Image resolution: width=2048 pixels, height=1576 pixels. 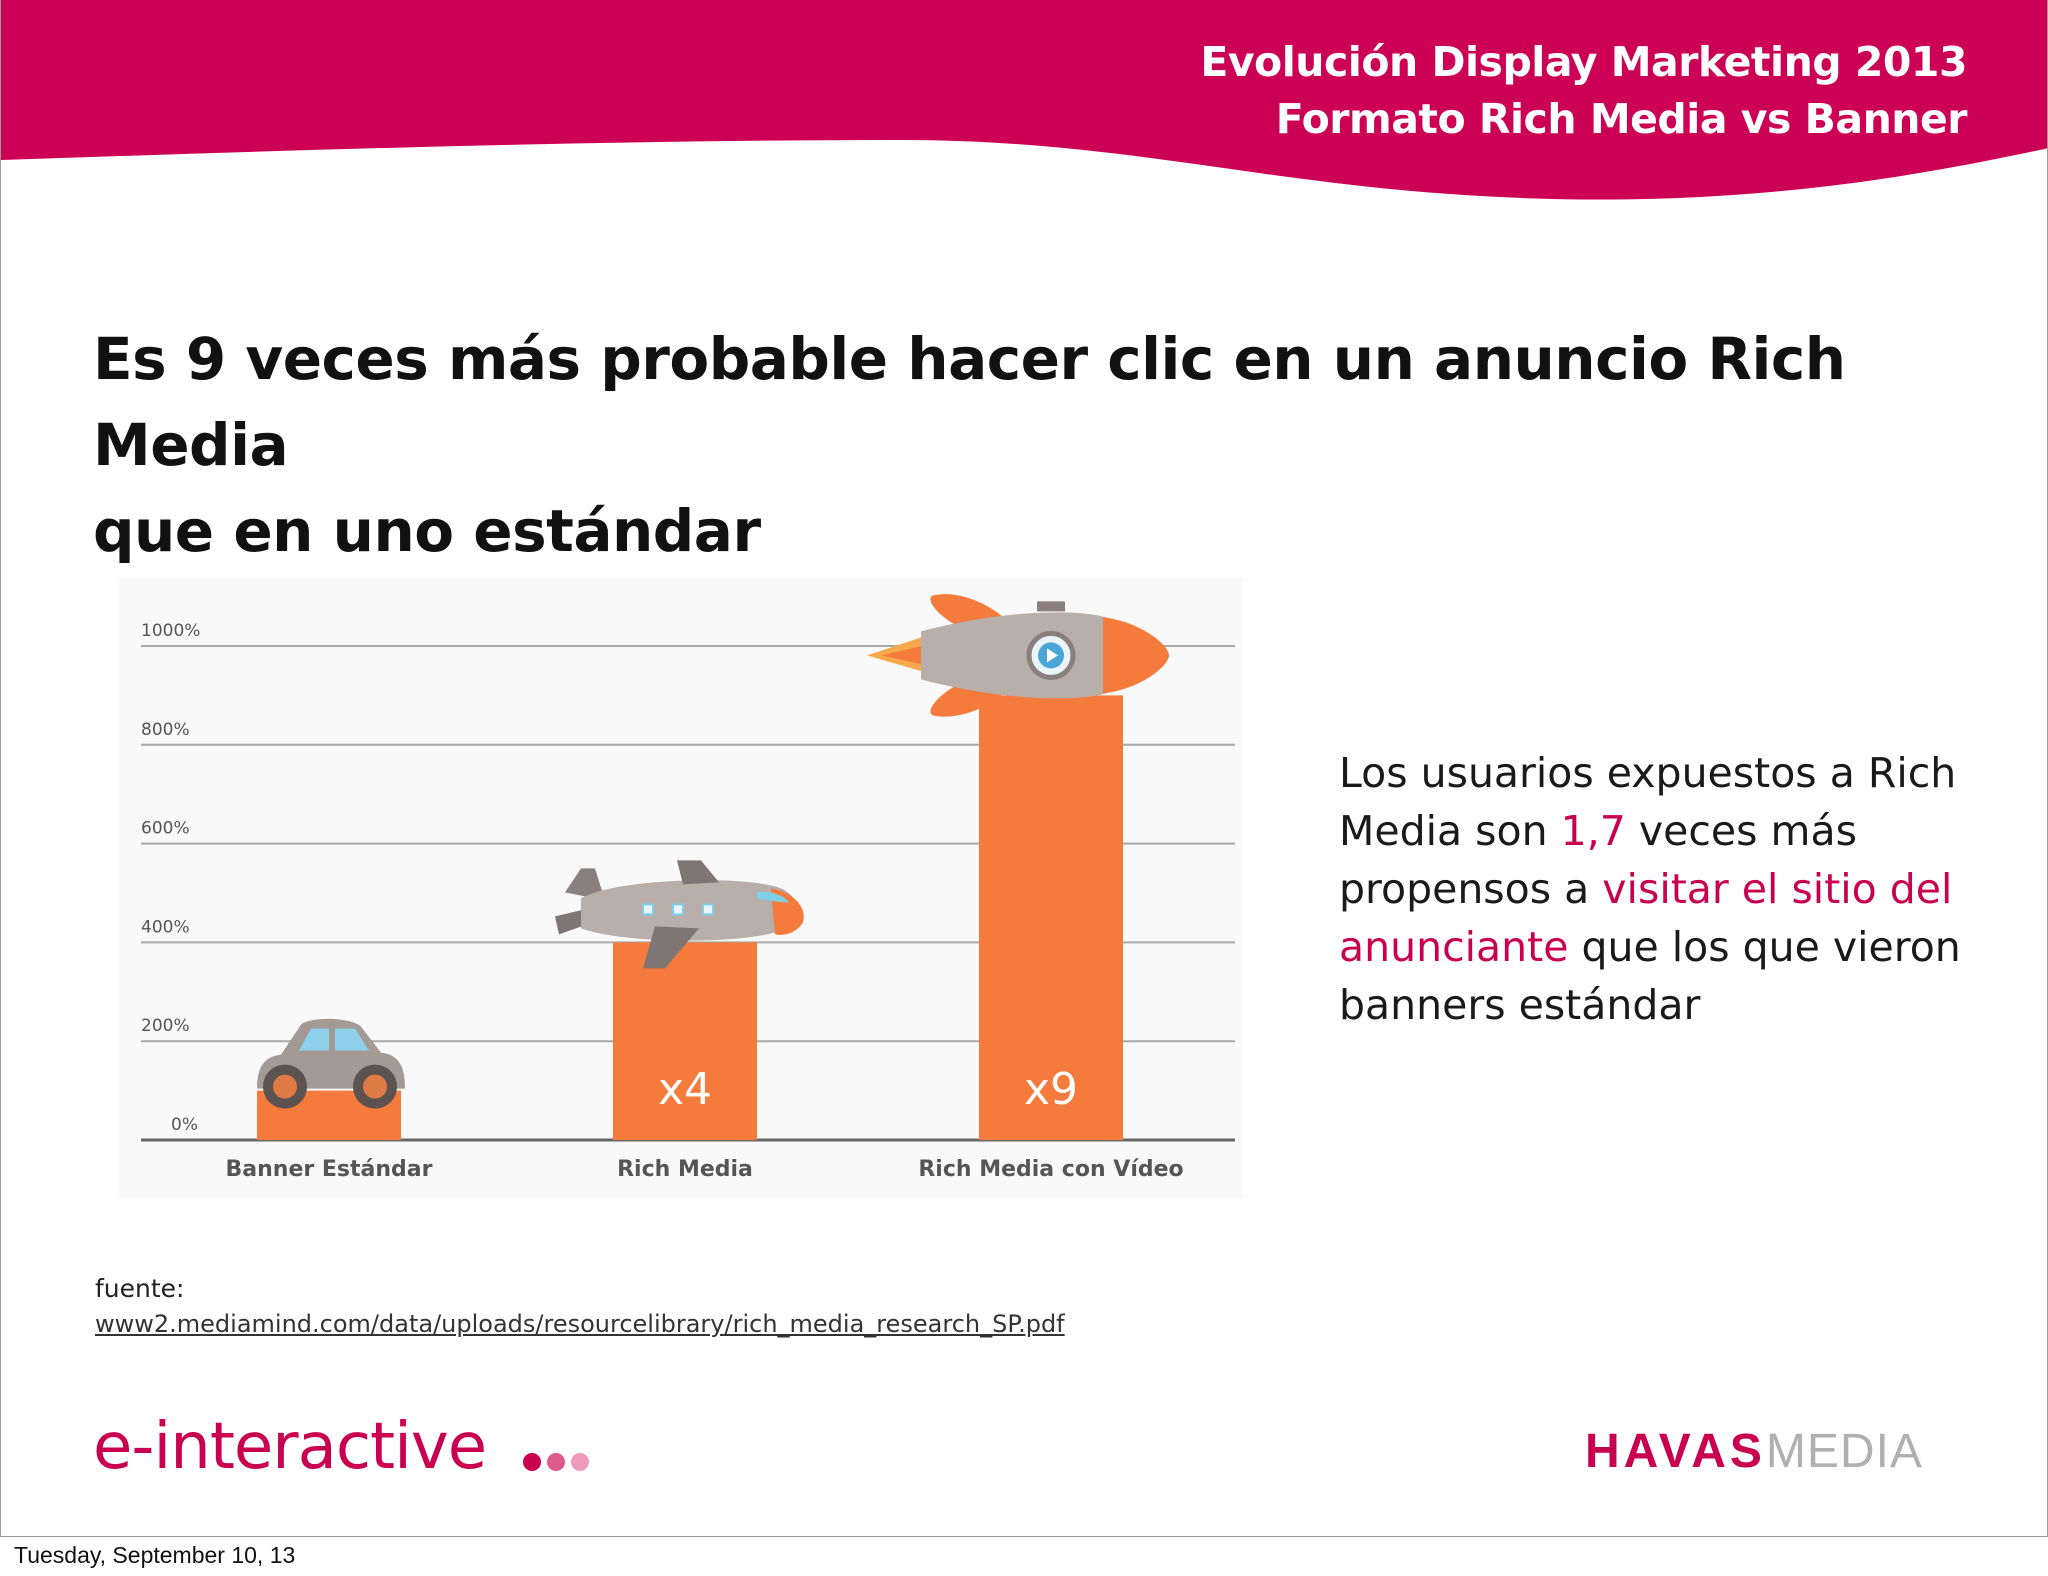 I want to click on y-tick-label: 600%, so click(x=165, y=829).